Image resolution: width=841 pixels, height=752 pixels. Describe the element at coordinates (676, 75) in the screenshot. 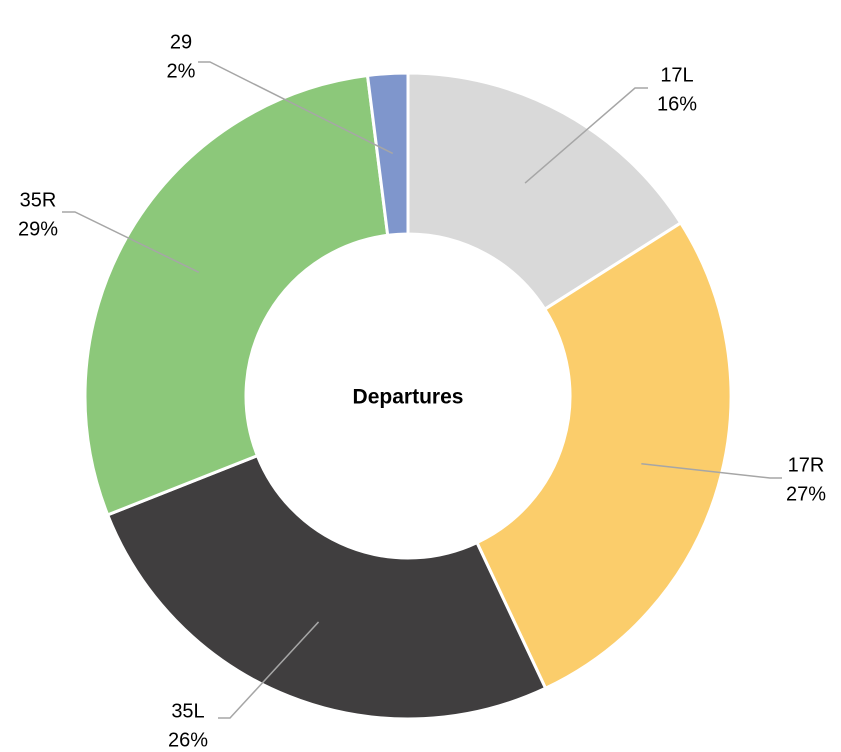

I see `category-label: 17L` at that location.